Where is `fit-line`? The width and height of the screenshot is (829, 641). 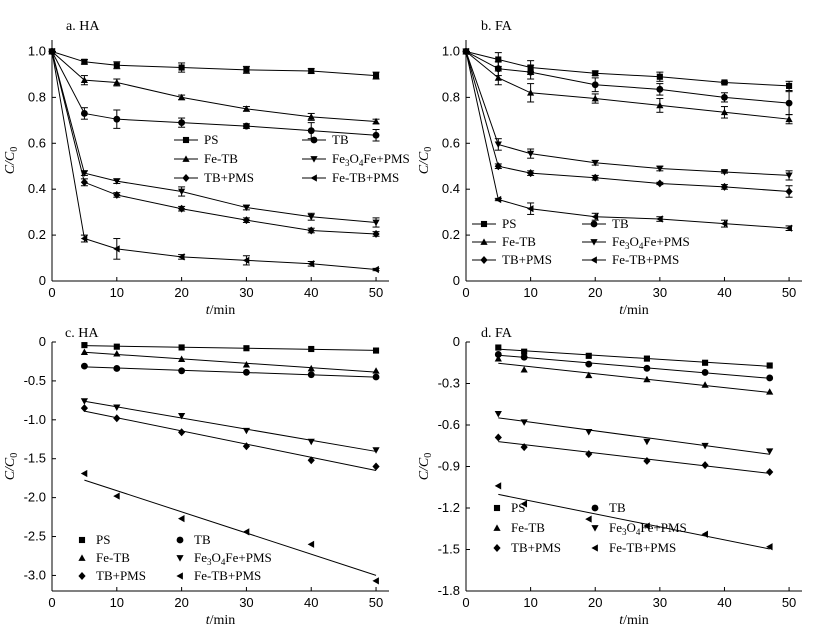
fit-line is located at coordinates (634, 521).